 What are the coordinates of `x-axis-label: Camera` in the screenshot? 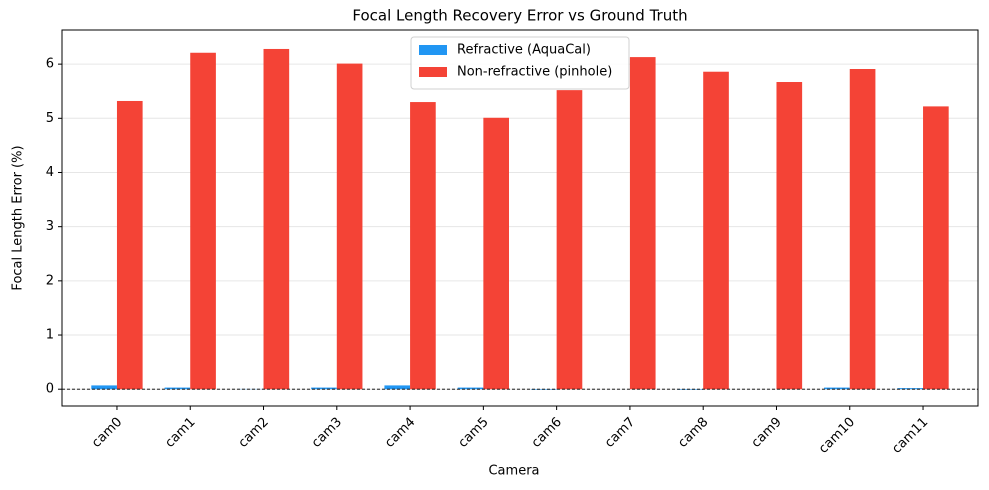 It's located at (513, 471).